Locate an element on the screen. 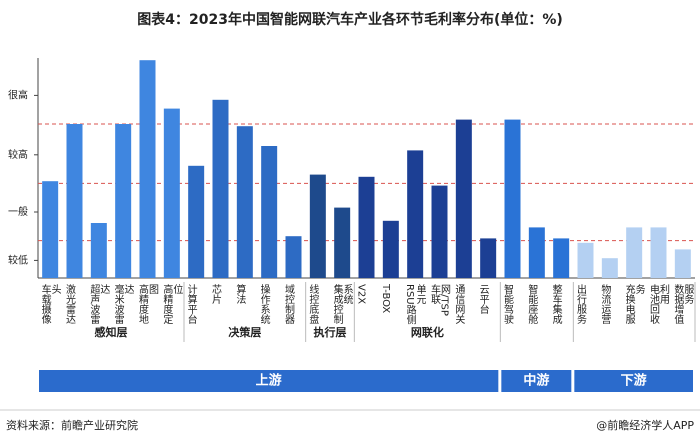  brand: @前瞻经济学人APP is located at coordinates (645, 425).